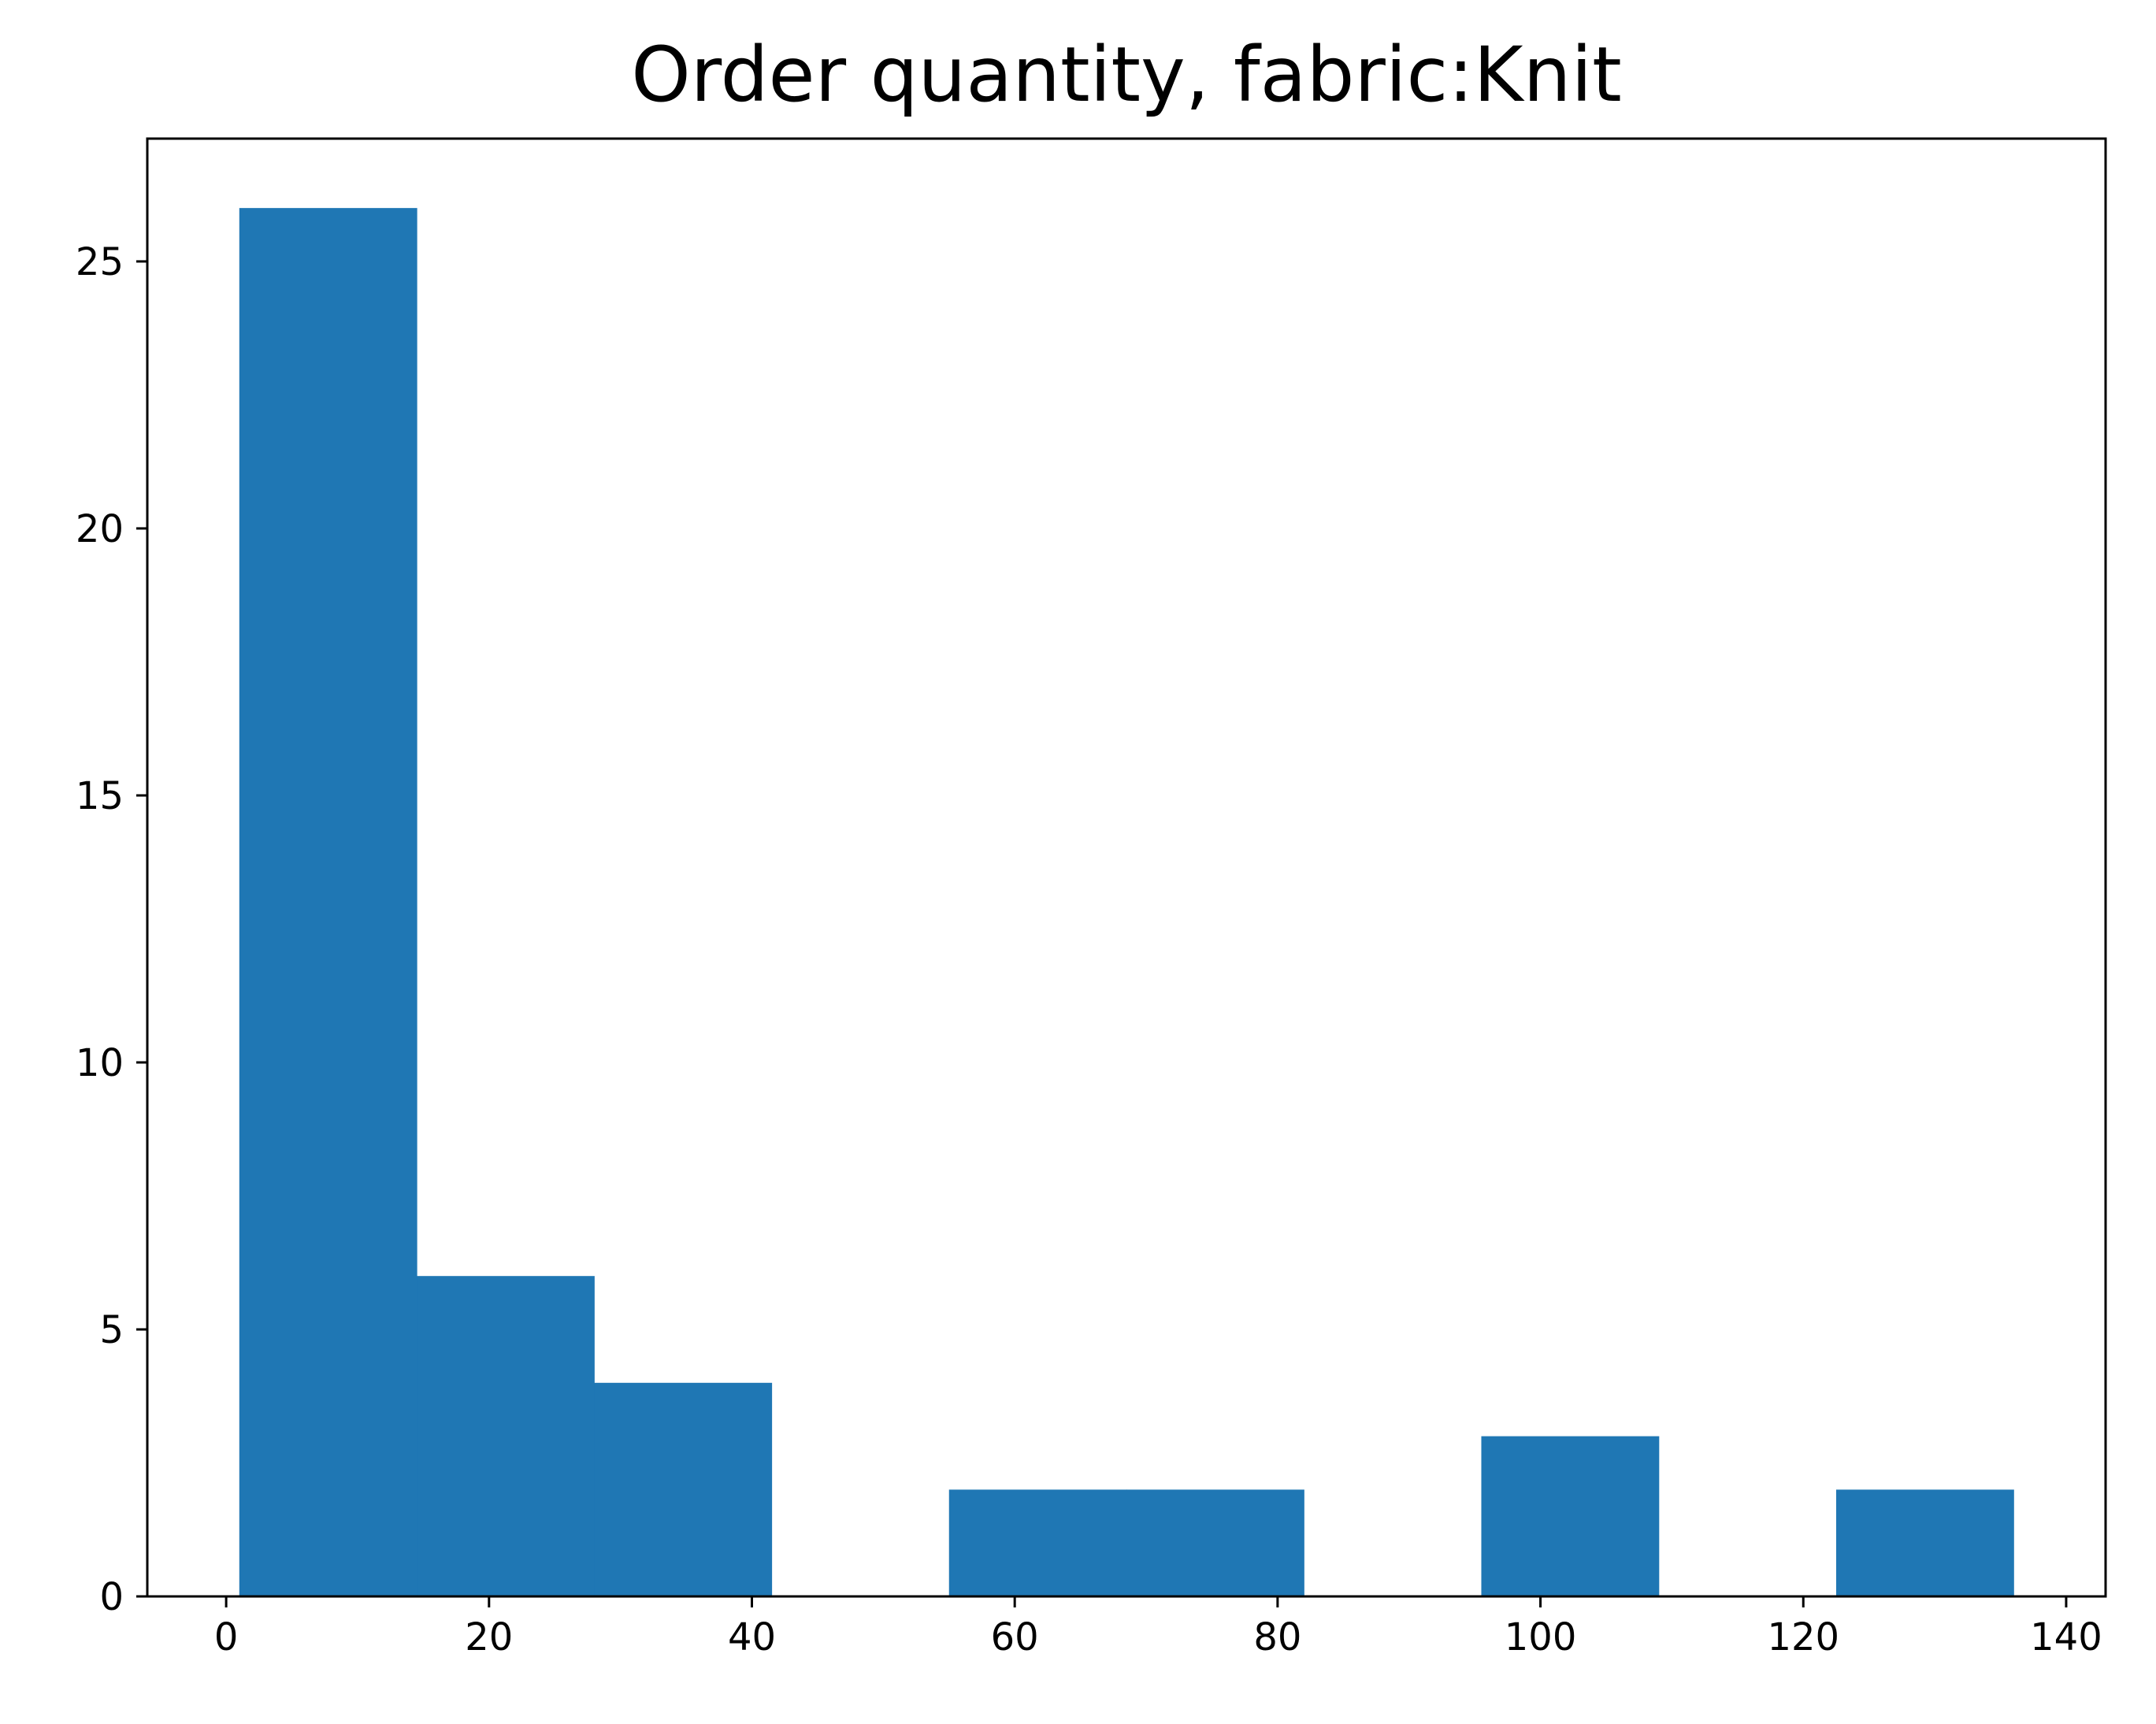 Image resolution: width=2156 pixels, height=1724 pixels. What do you see at coordinates (227, 1637) in the screenshot?
I see `x-tick-label: 0` at bounding box center [227, 1637].